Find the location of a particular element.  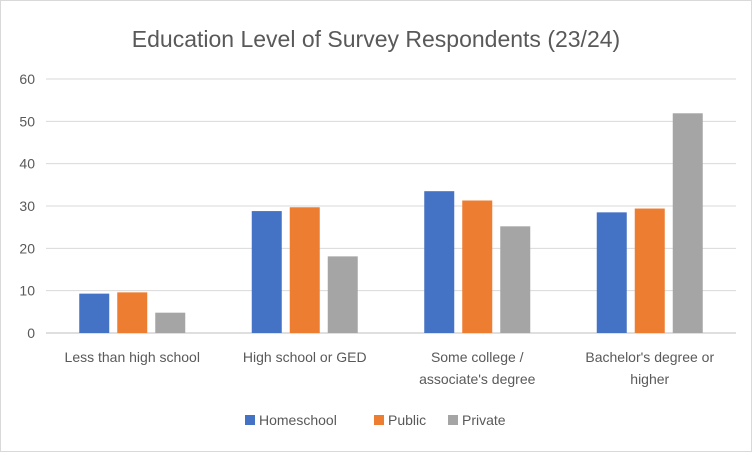

category-label: higher is located at coordinates (649, 379).